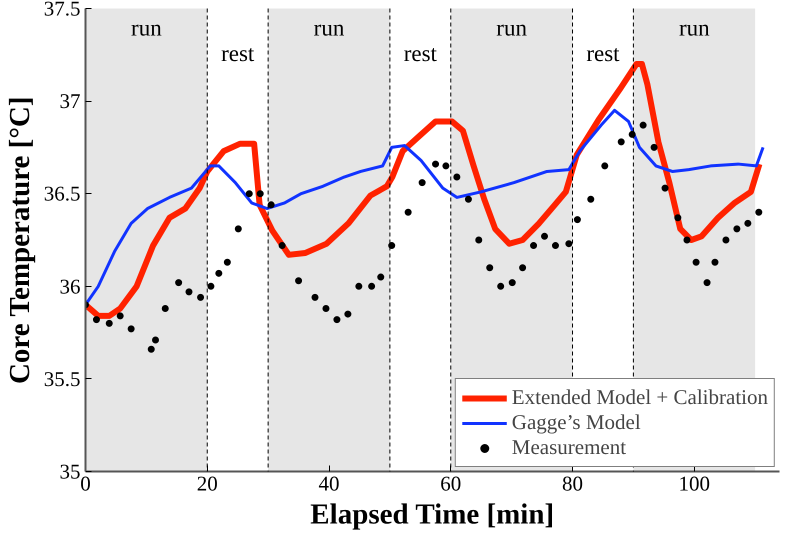  I want to click on legend-label: Extended Model + Calibration, so click(640, 397).